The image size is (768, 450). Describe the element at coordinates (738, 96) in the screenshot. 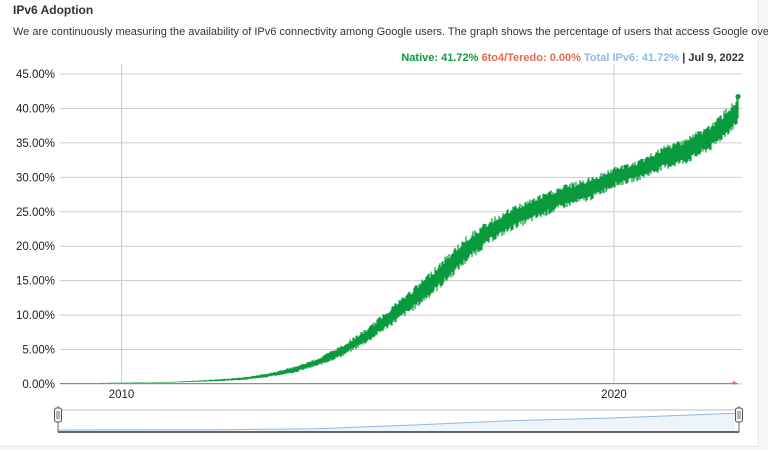

I see `native-last-point` at that location.